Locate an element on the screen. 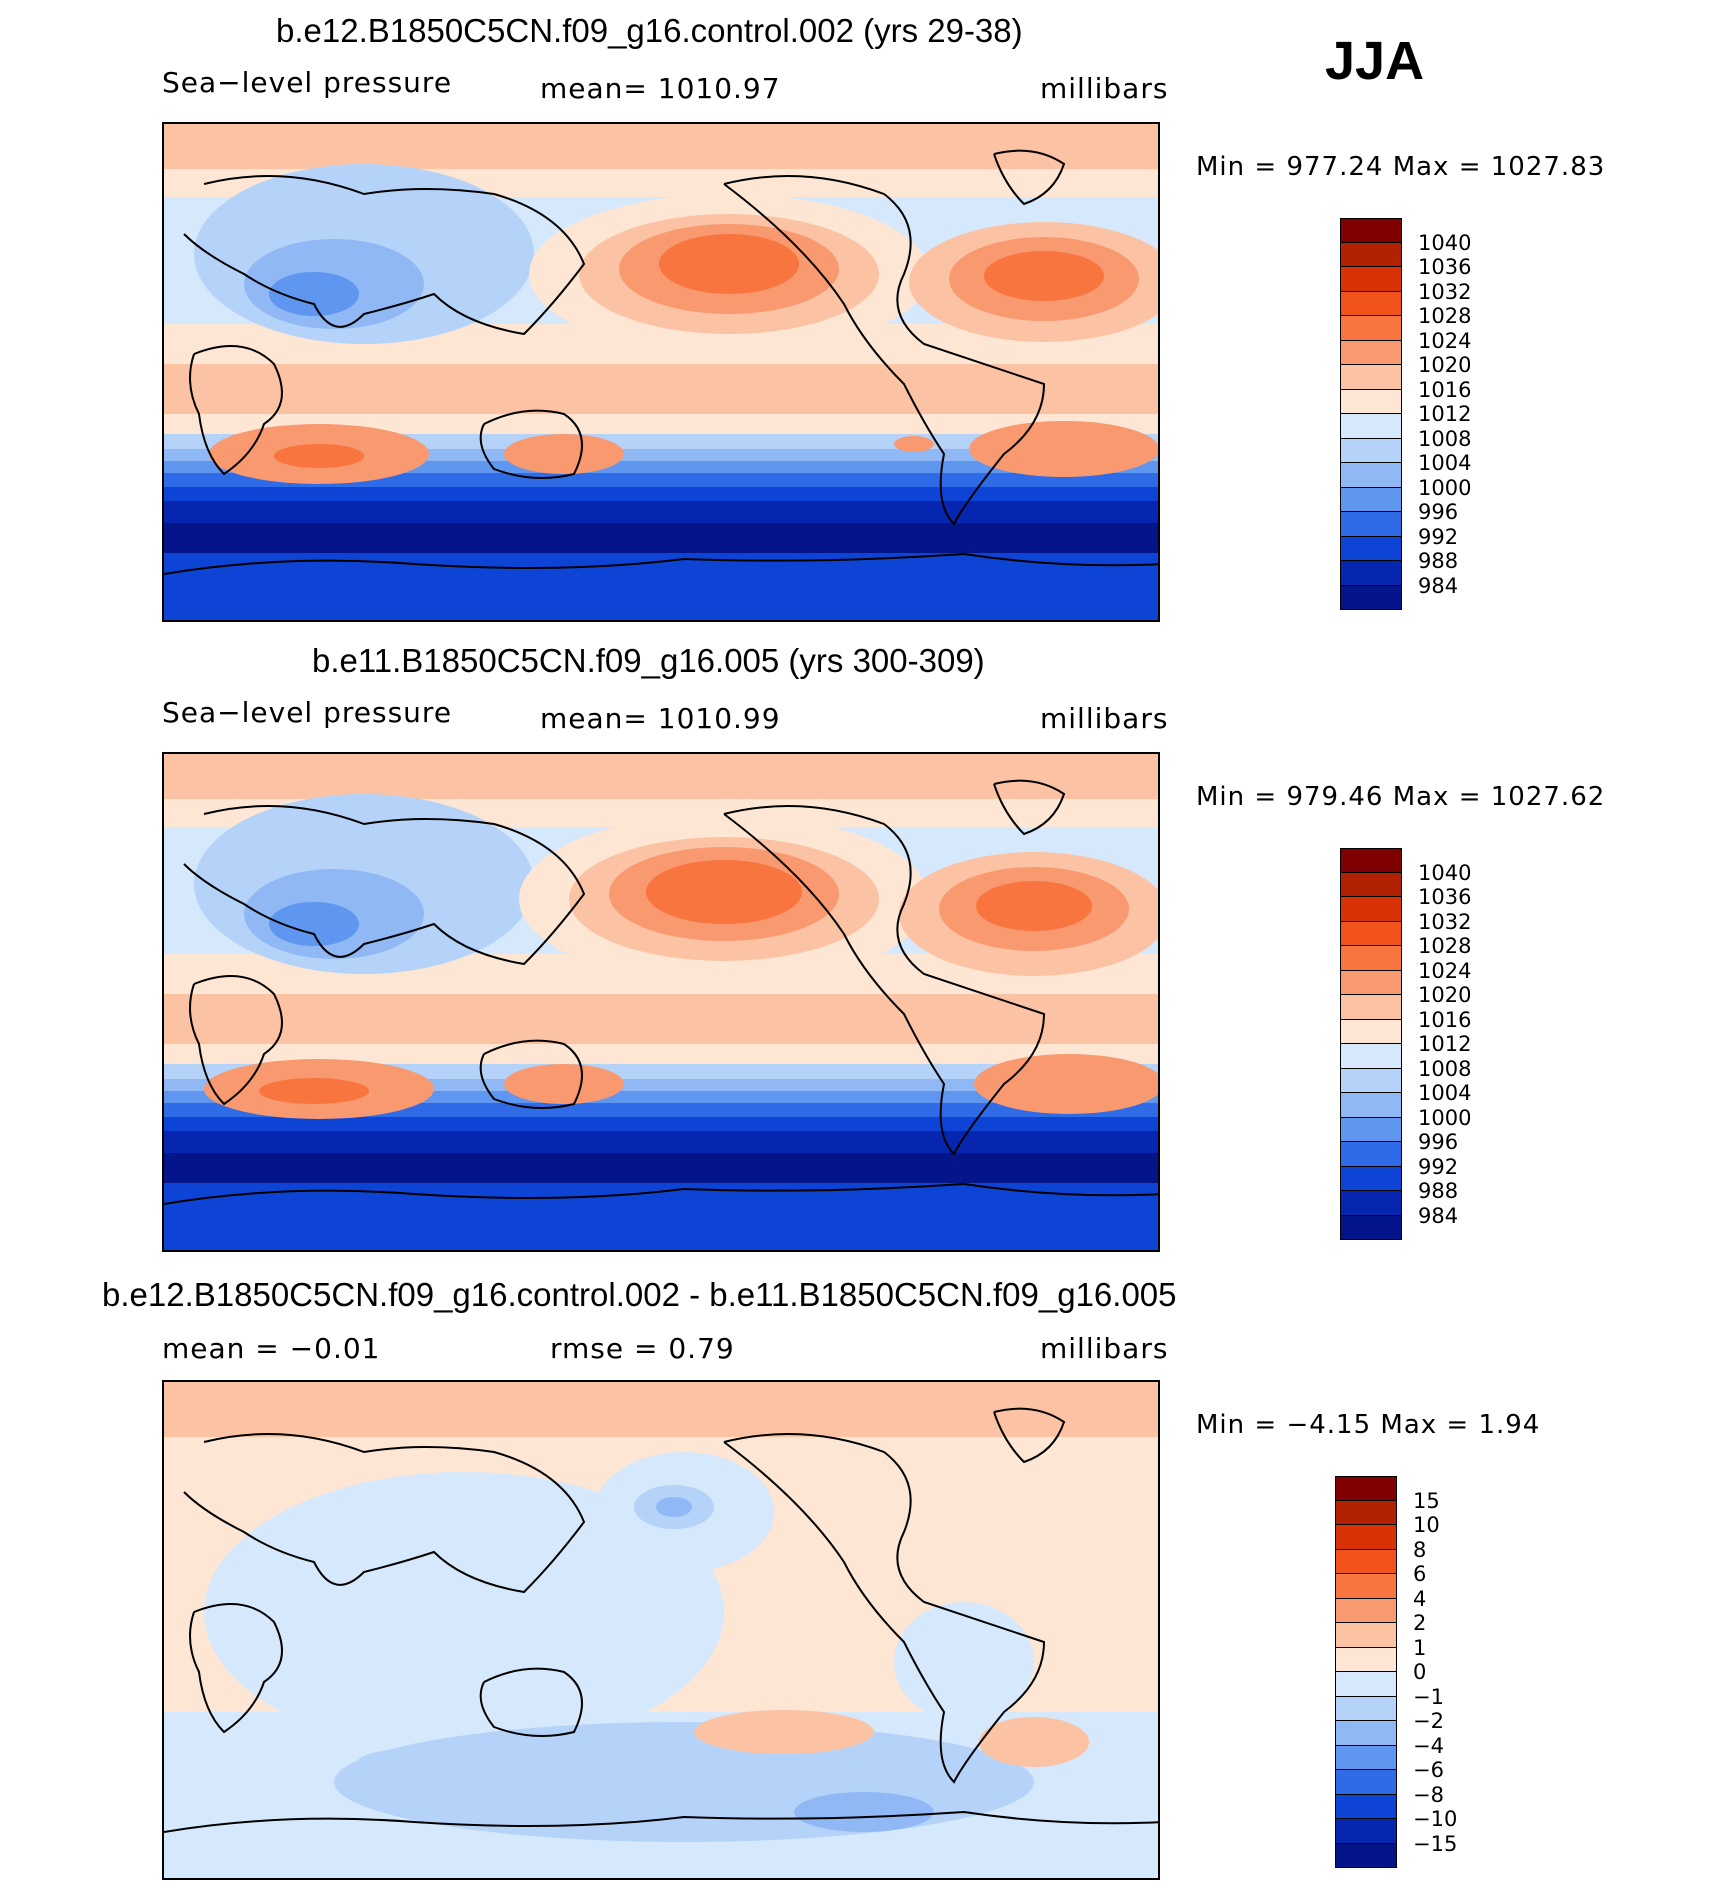  colorbar-tick-label: −2 is located at coordinates (1428, 1721).